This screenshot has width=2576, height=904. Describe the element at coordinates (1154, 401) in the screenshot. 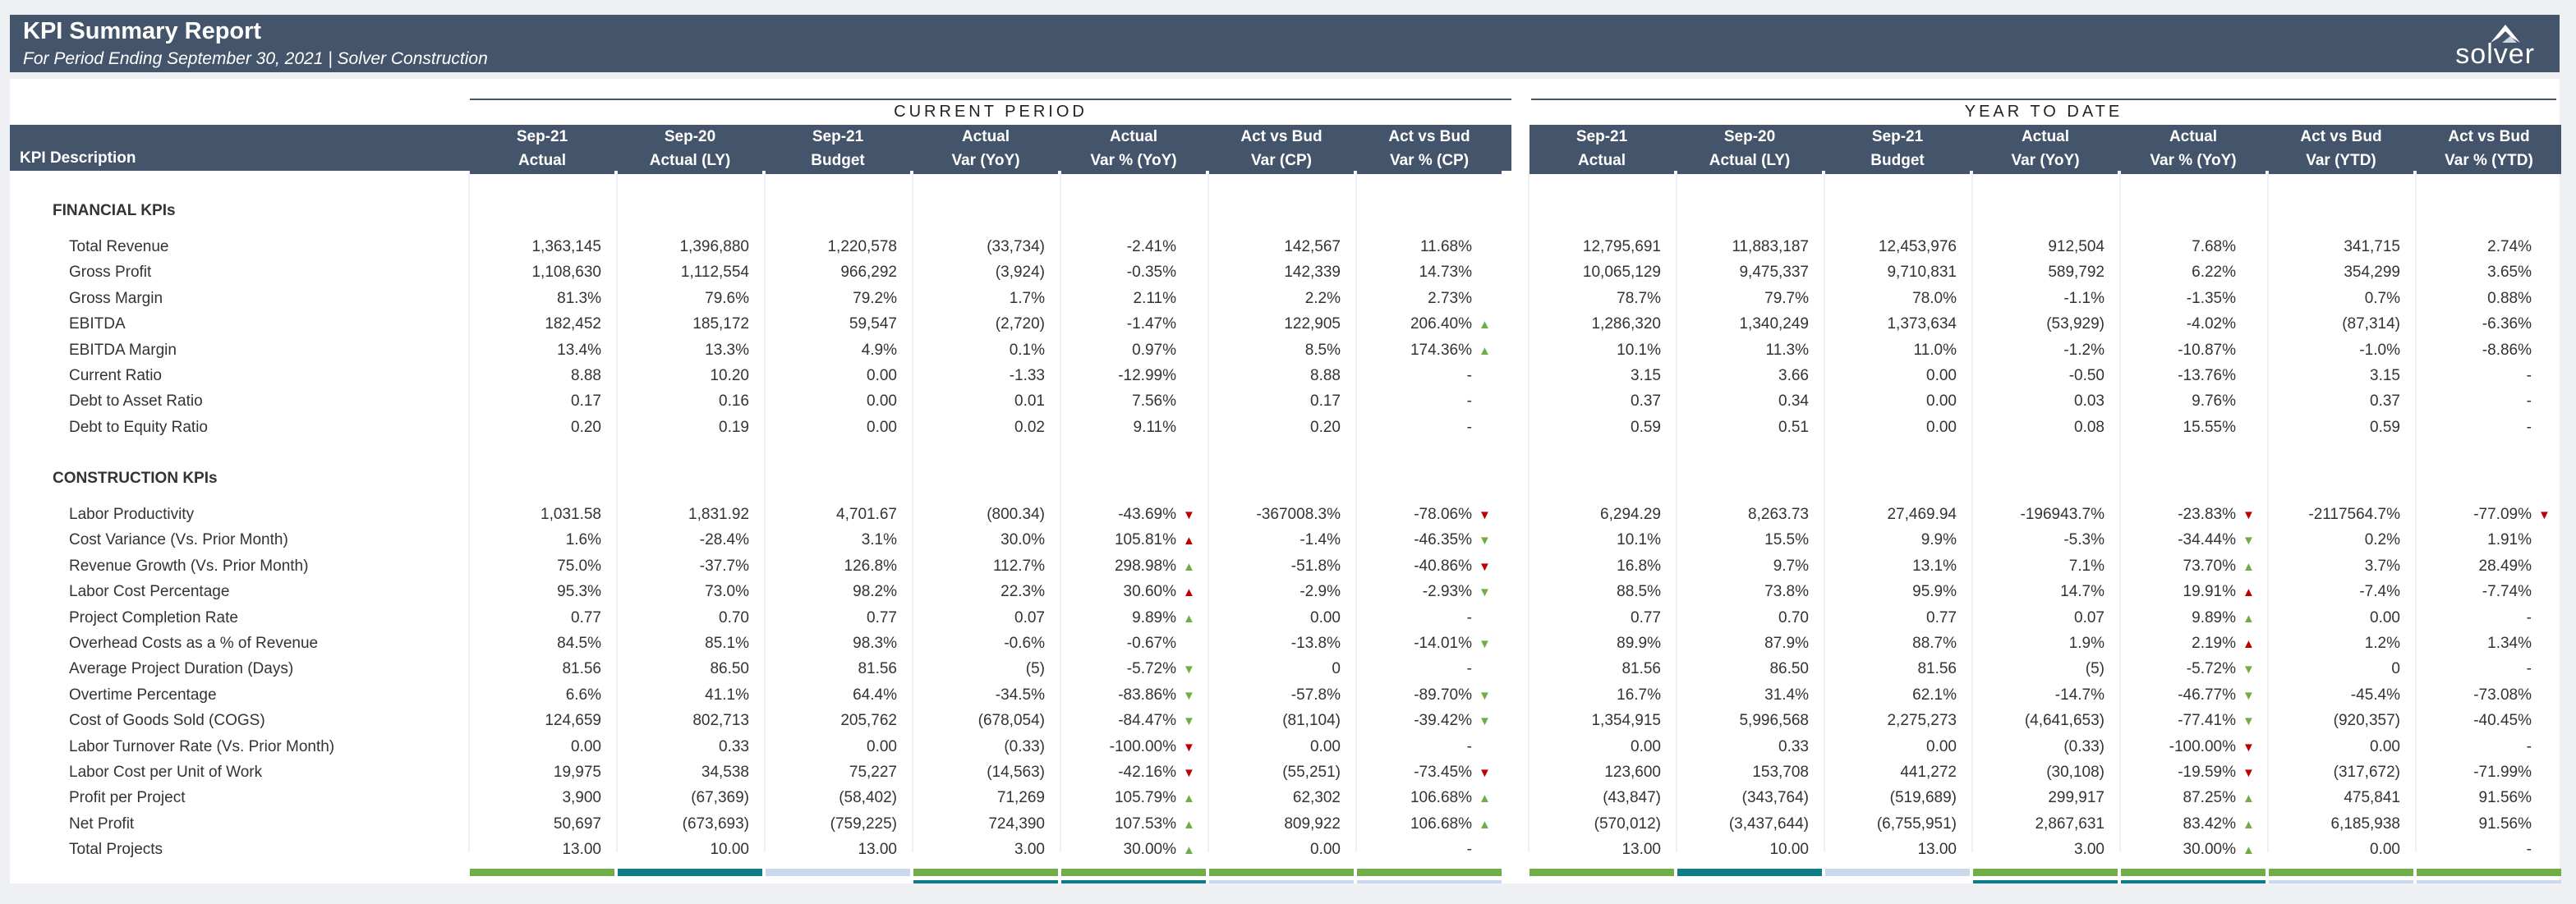

I see `kpi-value-cell: 7.56%` at that location.